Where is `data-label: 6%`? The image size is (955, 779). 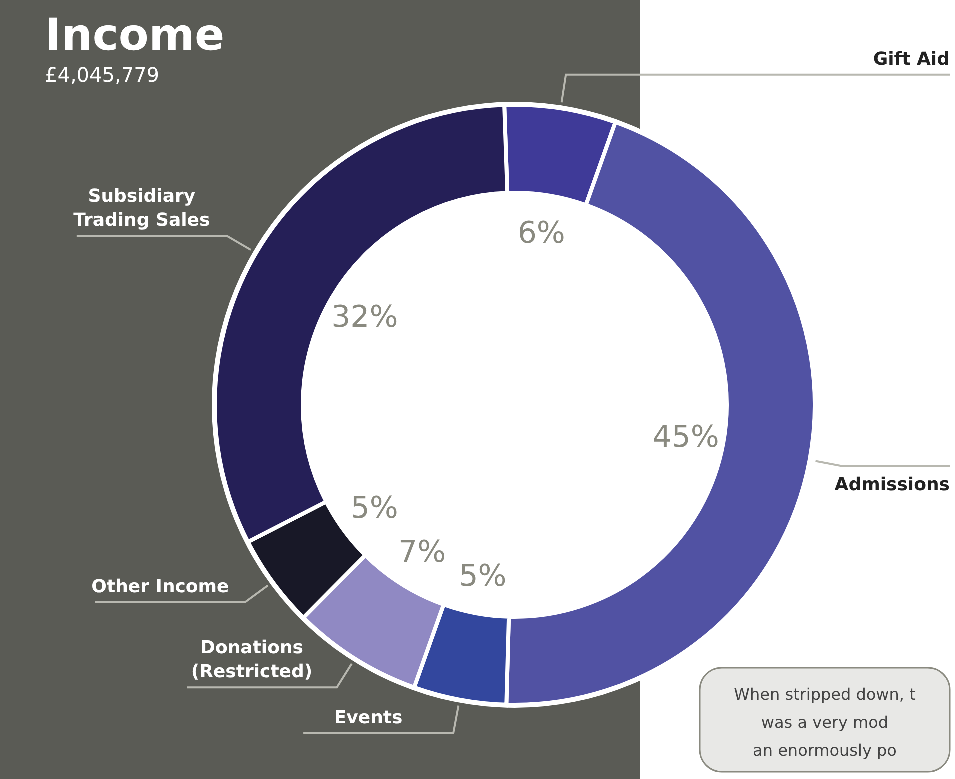
data-label: 6% is located at coordinates (542, 234).